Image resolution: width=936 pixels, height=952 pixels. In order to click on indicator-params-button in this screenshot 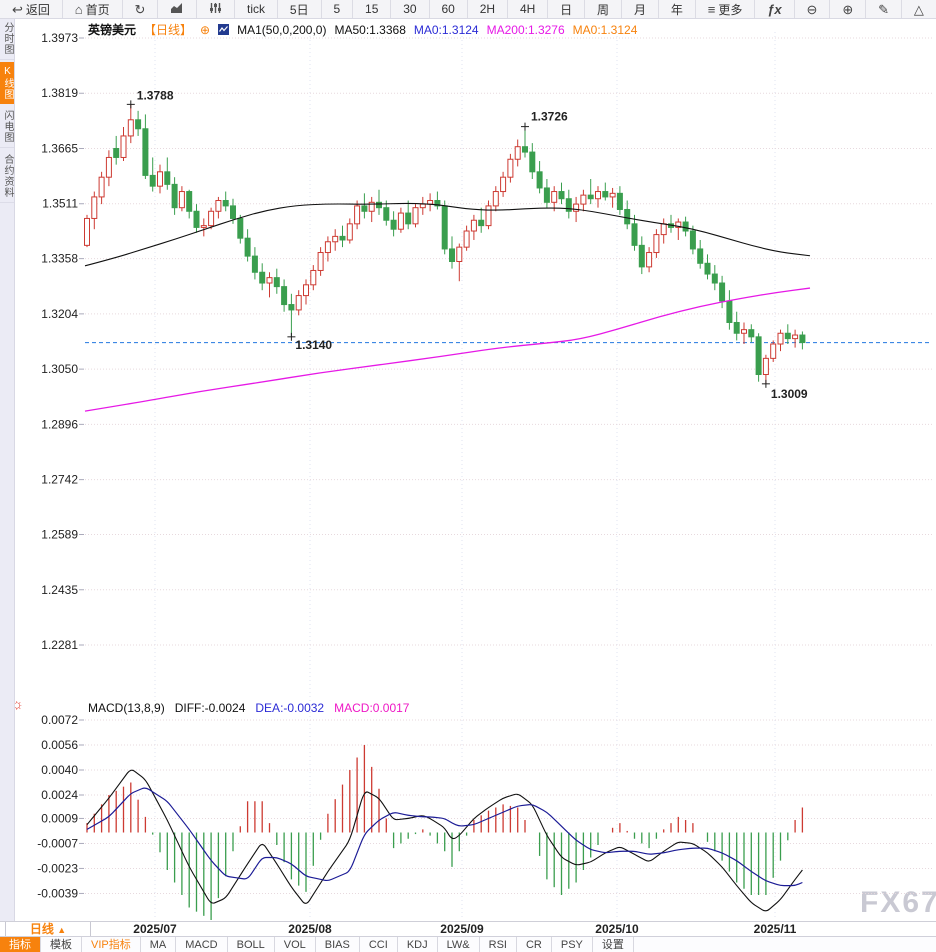, I will do `click(216, 9)`.